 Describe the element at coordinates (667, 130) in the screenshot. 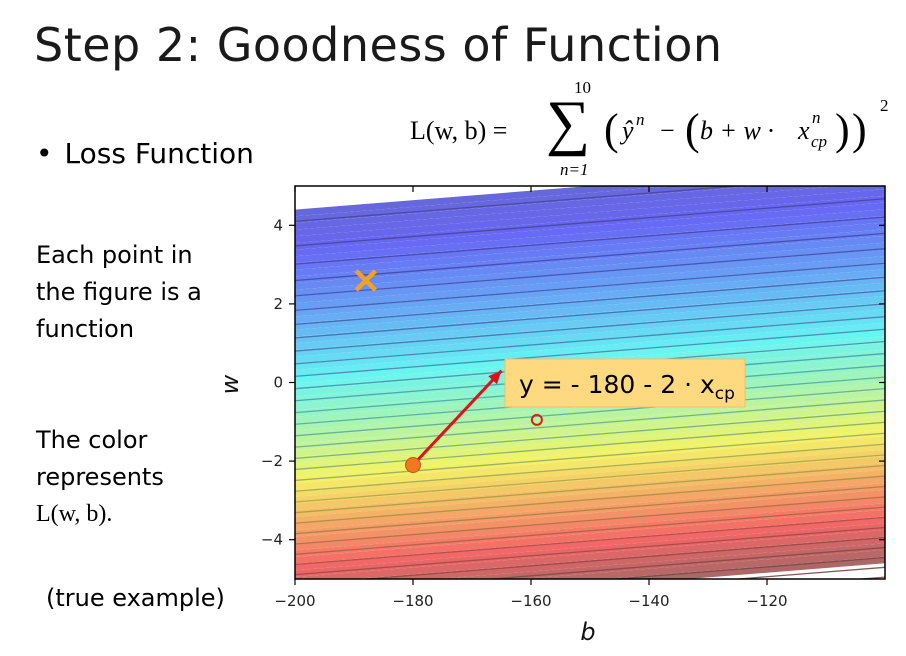

I see `formula-minus: −` at that location.